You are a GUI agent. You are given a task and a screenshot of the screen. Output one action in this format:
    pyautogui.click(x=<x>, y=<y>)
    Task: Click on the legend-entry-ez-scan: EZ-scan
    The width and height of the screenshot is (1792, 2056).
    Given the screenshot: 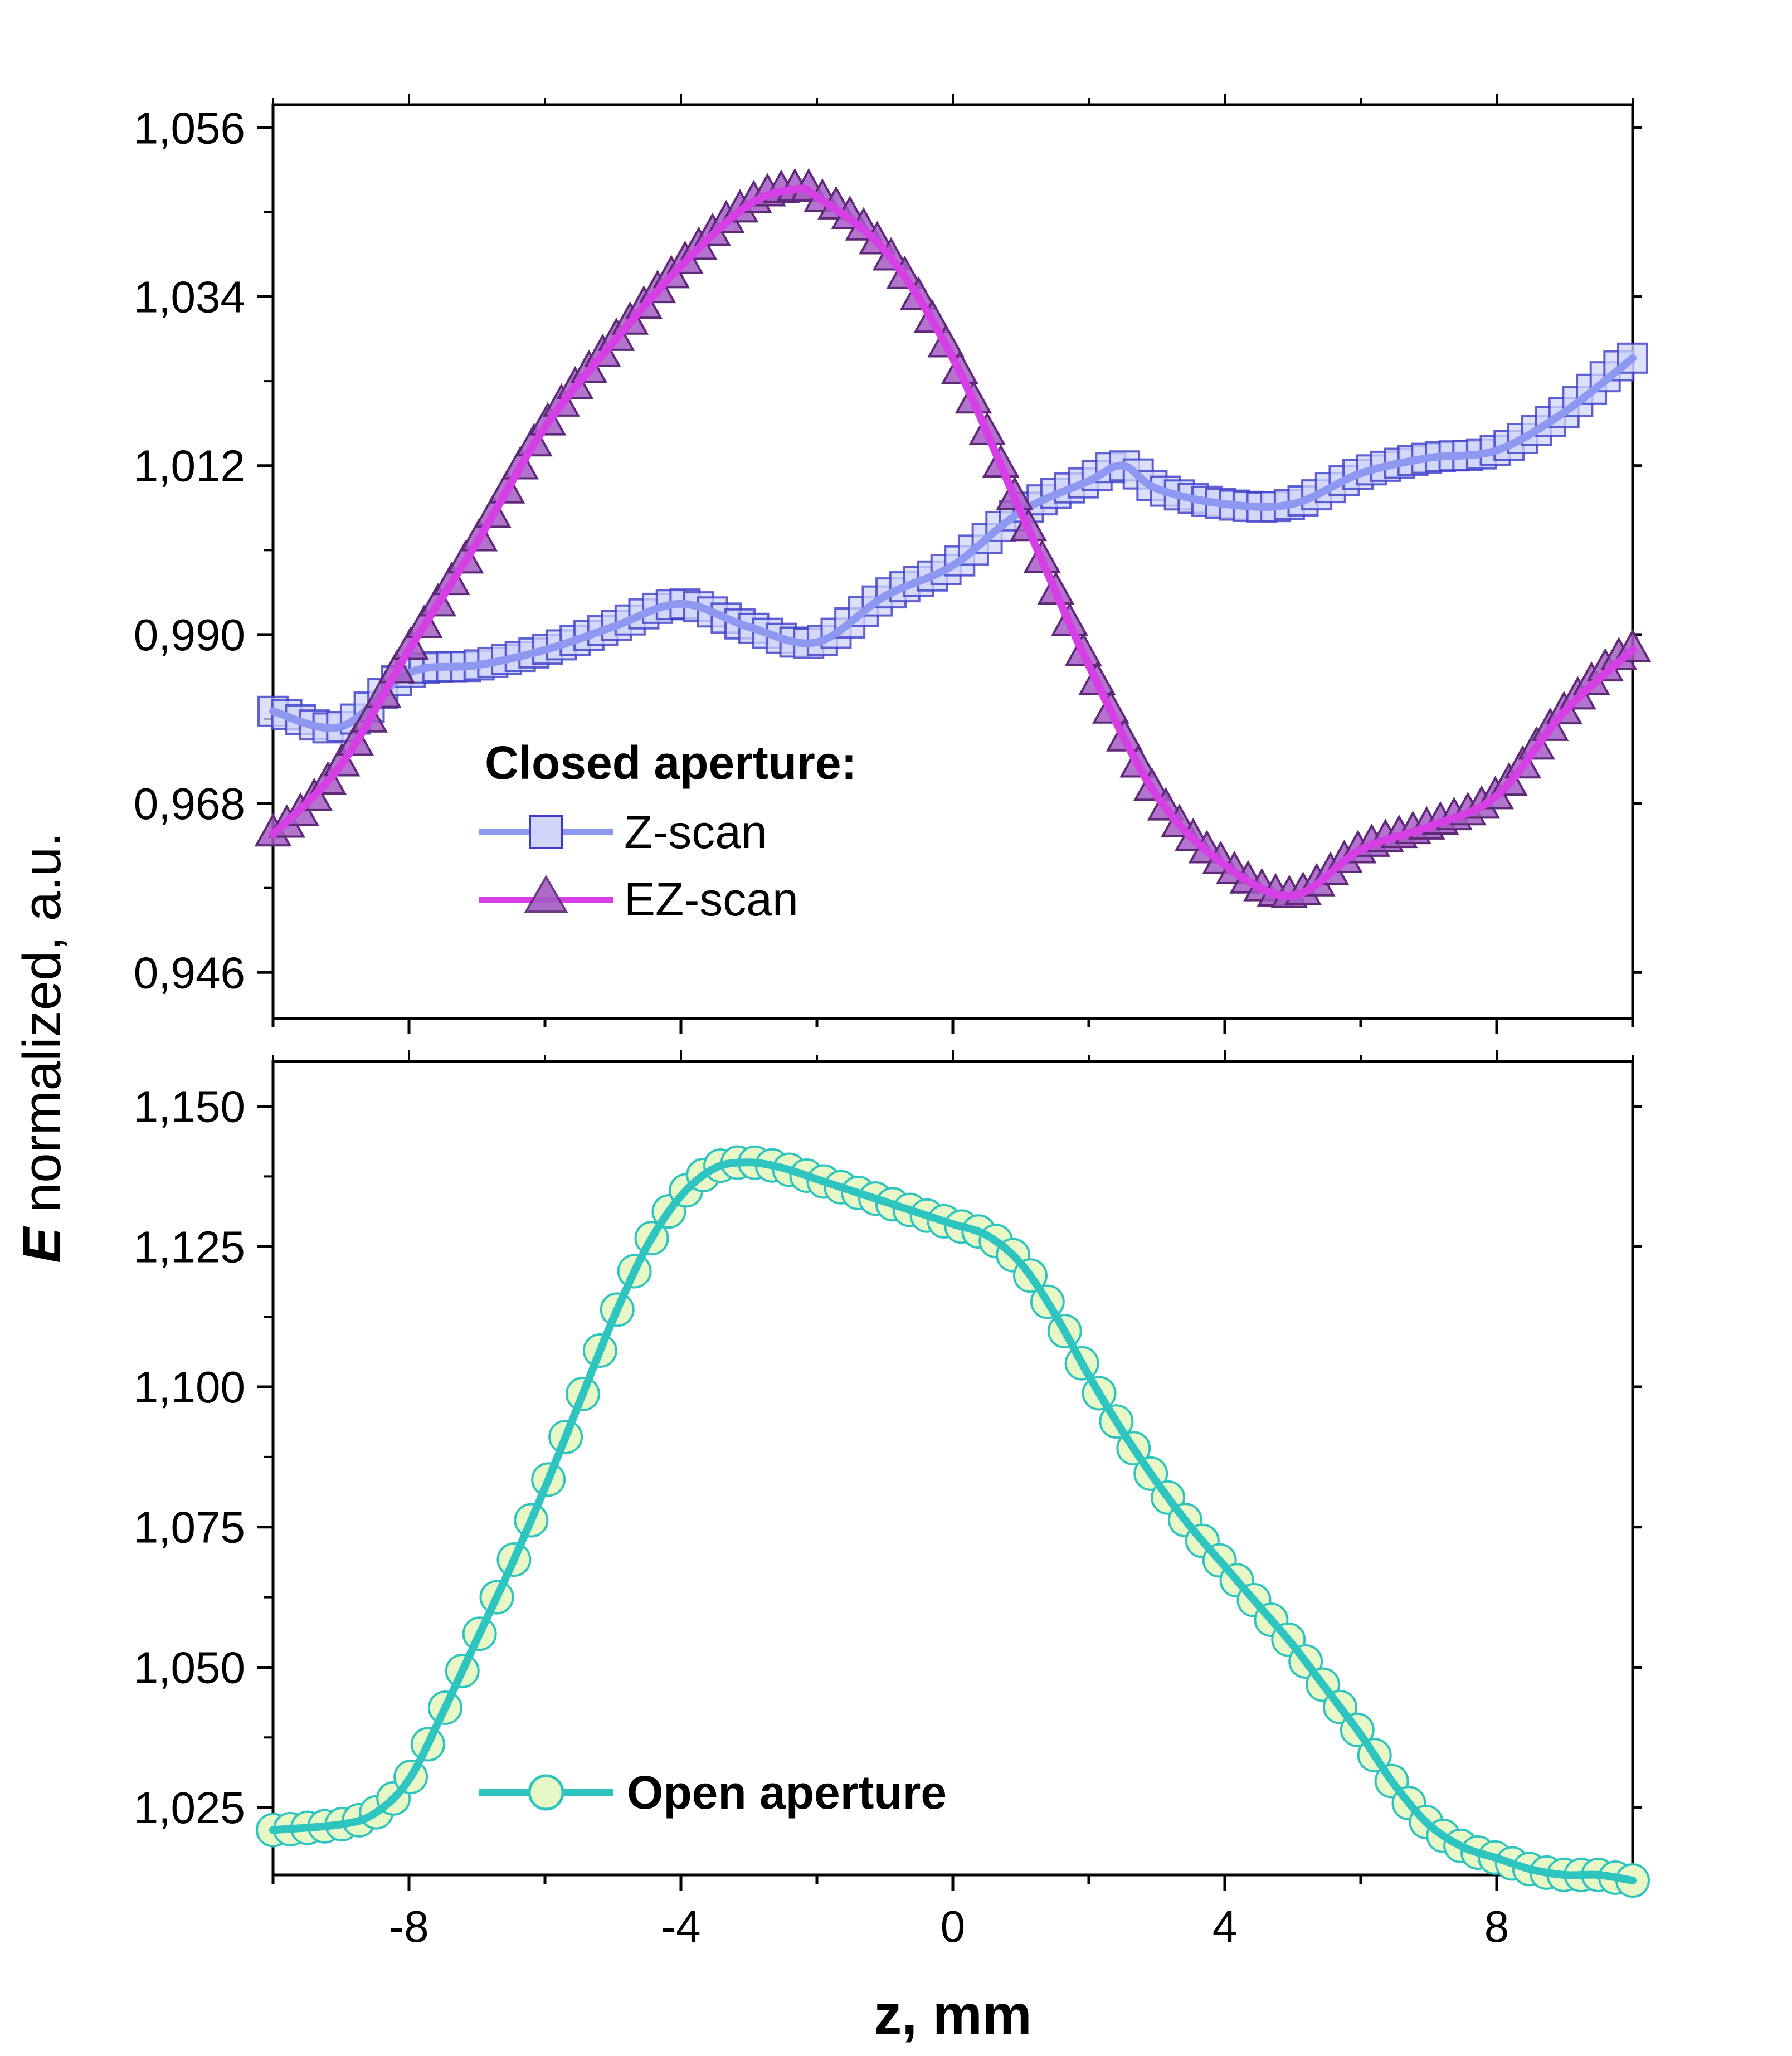 What is the action you would take?
    pyautogui.click(x=638, y=899)
    